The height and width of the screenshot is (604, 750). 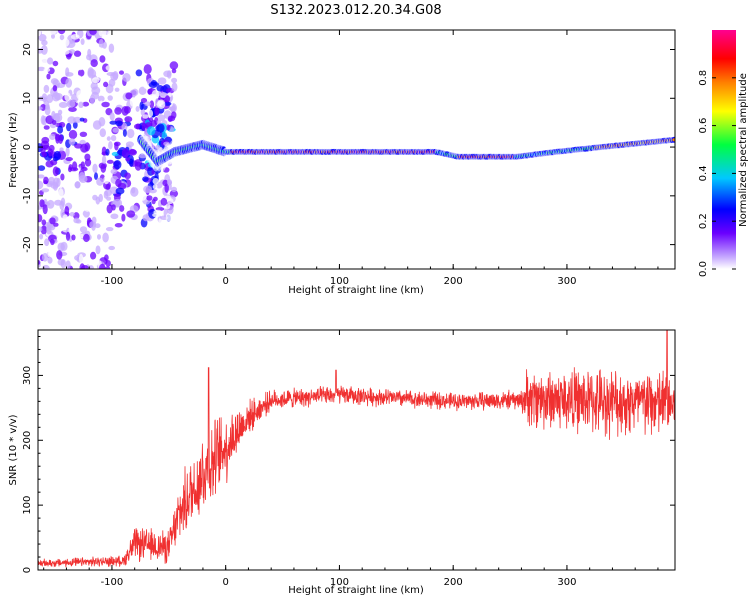 I want to click on y-tick-label: 100, so click(x=27, y=505).